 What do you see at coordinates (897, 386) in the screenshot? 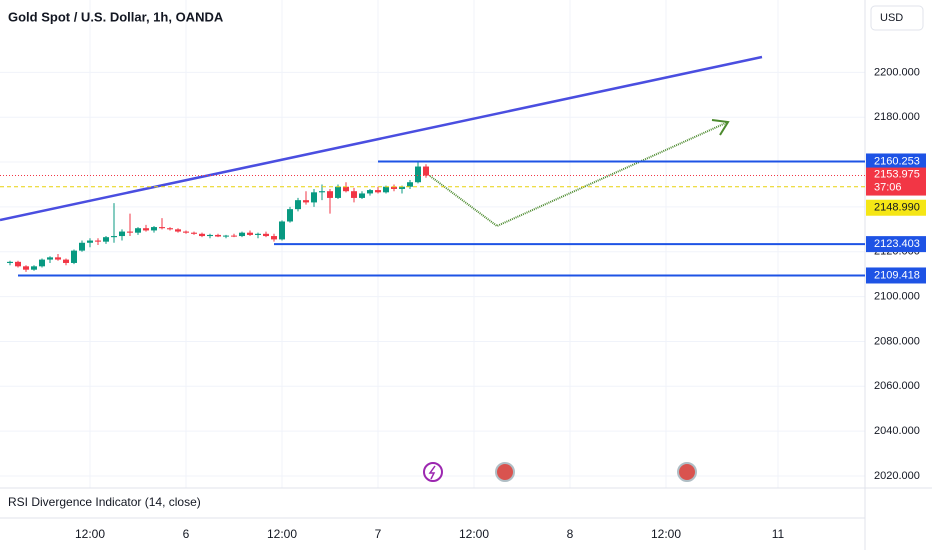
I see `y-tick-label: 2060.000` at bounding box center [897, 386].